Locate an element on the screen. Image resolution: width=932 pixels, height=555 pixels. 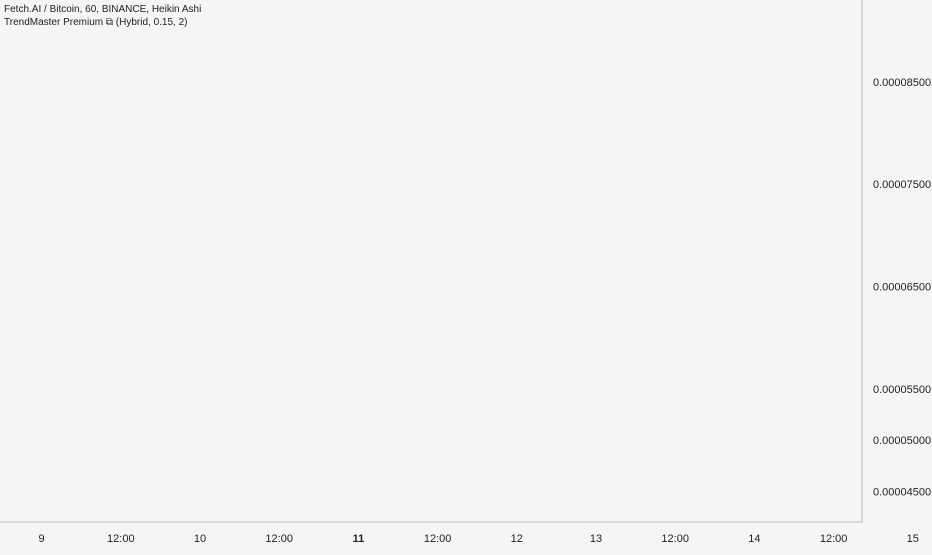
price-tick-label: 0.00005500 is located at coordinates (902, 390).